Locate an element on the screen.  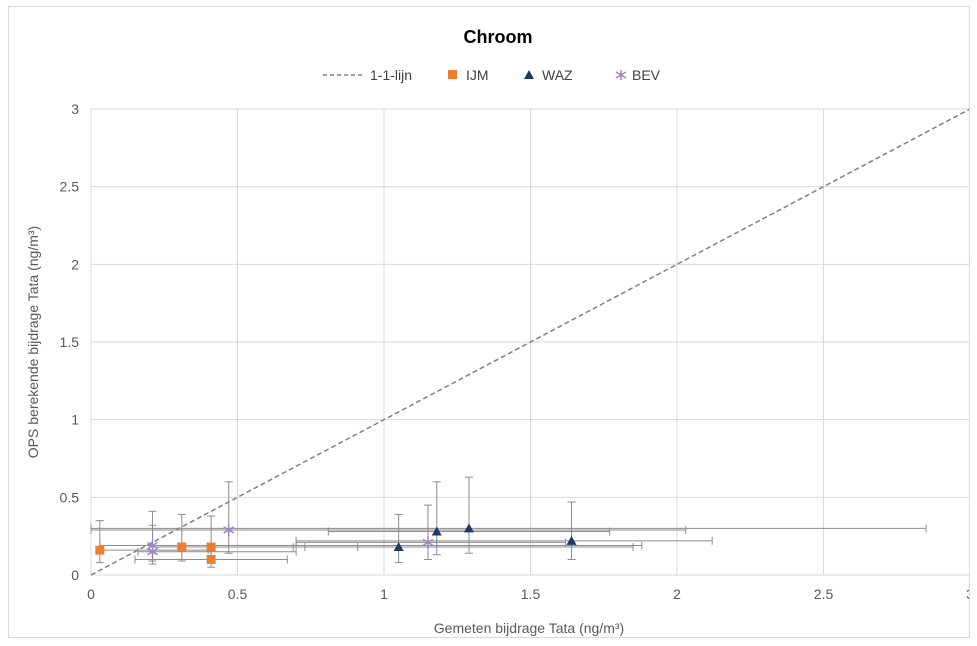
legend-label-bev: BEV is located at coordinates (646, 75).